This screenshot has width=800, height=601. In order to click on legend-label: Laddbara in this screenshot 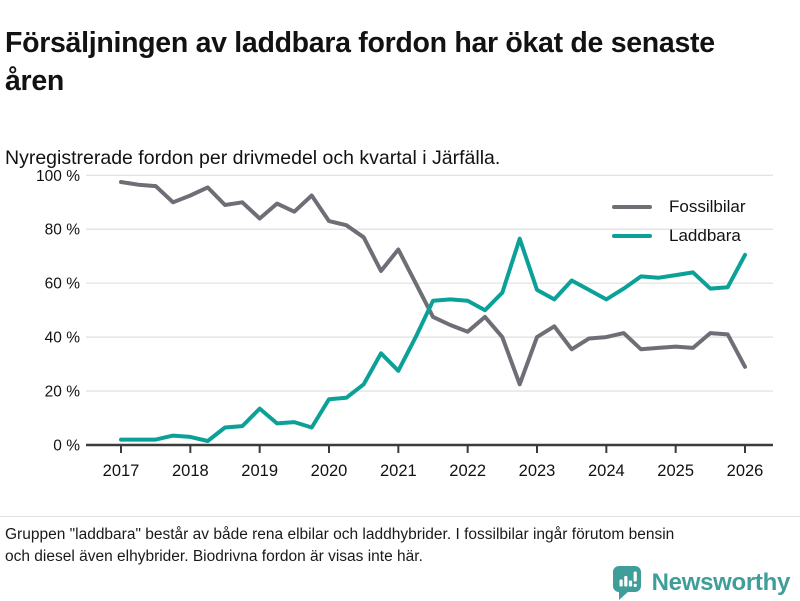, I will do `click(705, 235)`.